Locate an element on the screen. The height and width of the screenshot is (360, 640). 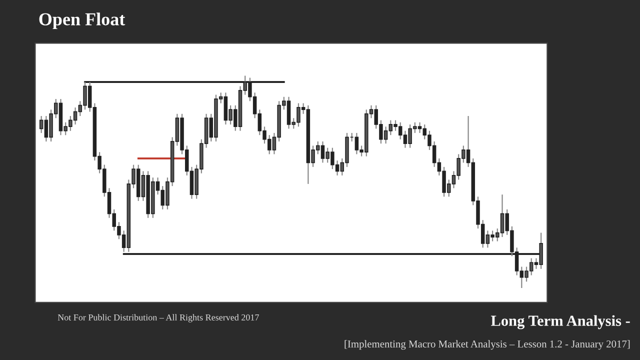
text: Not For Public Distribution – All Rights Reserved 2017 is located at coordinates (158, 318).